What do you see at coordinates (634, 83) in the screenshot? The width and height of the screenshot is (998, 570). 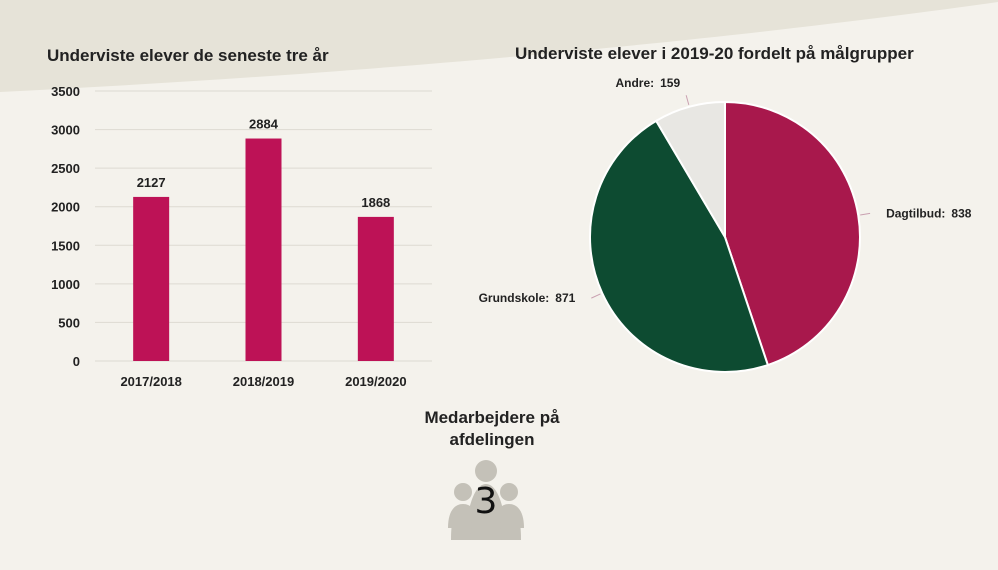 I see `pie-label-name: Andre:` at bounding box center [634, 83].